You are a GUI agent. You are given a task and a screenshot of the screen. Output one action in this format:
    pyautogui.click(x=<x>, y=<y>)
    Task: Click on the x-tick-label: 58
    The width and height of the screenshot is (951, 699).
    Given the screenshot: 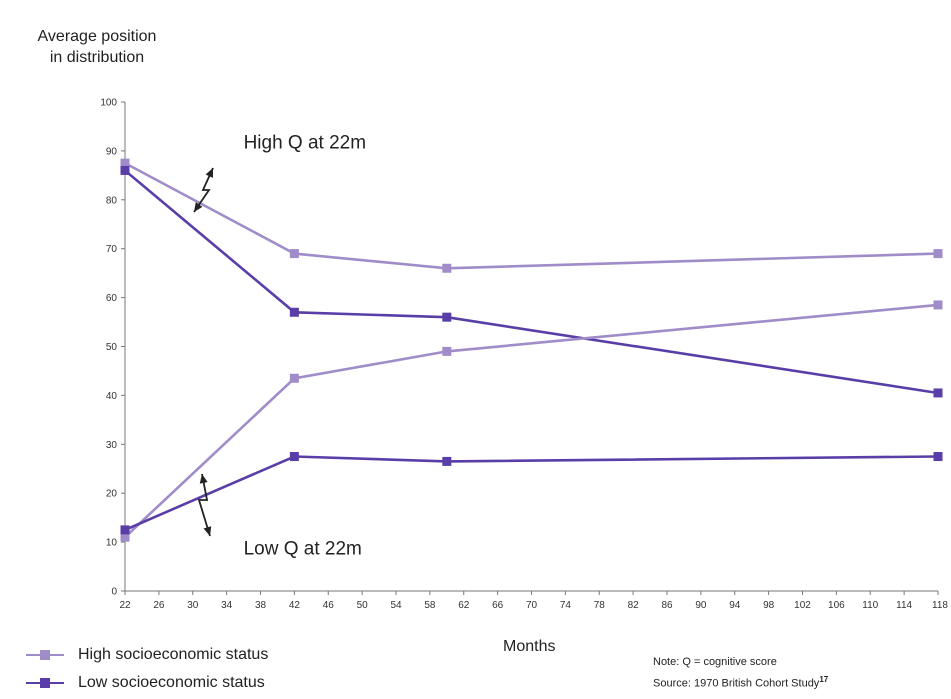 What is the action you would take?
    pyautogui.click(x=430, y=605)
    